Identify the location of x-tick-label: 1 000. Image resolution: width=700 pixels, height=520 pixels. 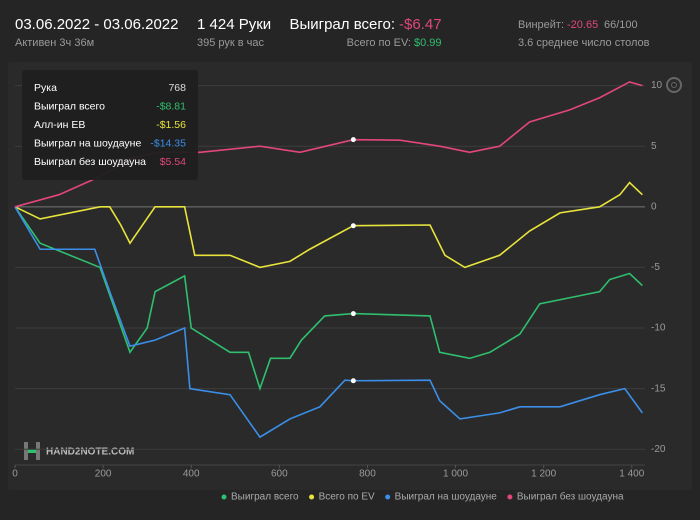
(455, 474).